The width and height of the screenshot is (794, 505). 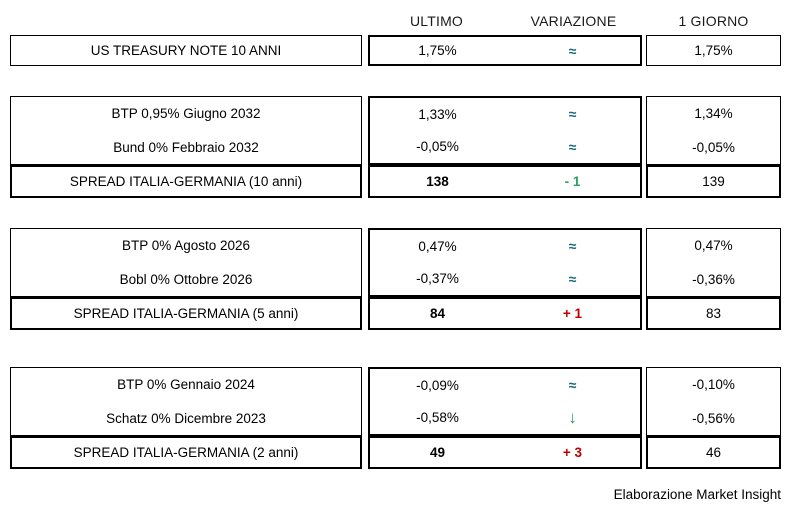 What do you see at coordinates (186, 50) in the screenshot?
I see `row-label: US TREASURY NOTE 10 ANNI` at bounding box center [186, 50].